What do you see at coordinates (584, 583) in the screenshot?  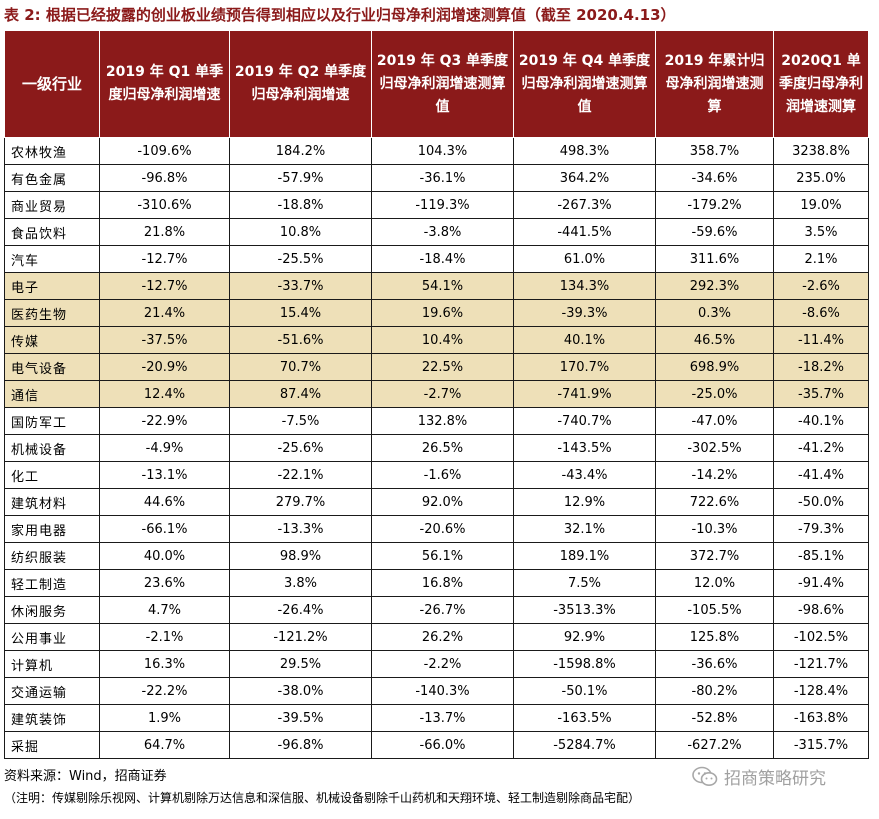 I see `value-cell: 7.5%` at bounding box center [584, 583].